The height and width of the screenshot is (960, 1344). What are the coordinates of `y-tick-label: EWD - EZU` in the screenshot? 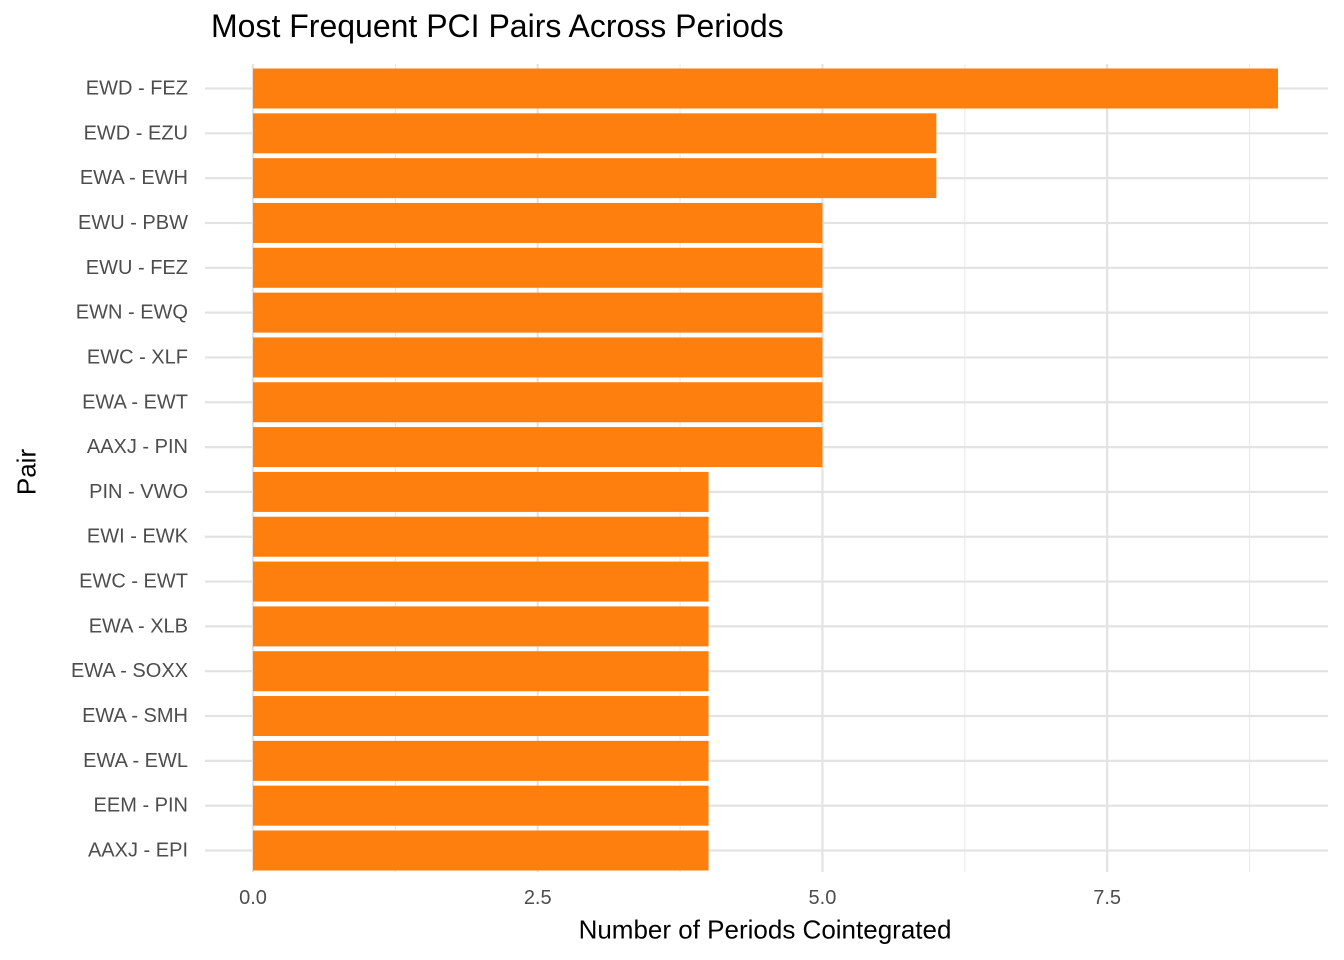 It's located at (136, 133).